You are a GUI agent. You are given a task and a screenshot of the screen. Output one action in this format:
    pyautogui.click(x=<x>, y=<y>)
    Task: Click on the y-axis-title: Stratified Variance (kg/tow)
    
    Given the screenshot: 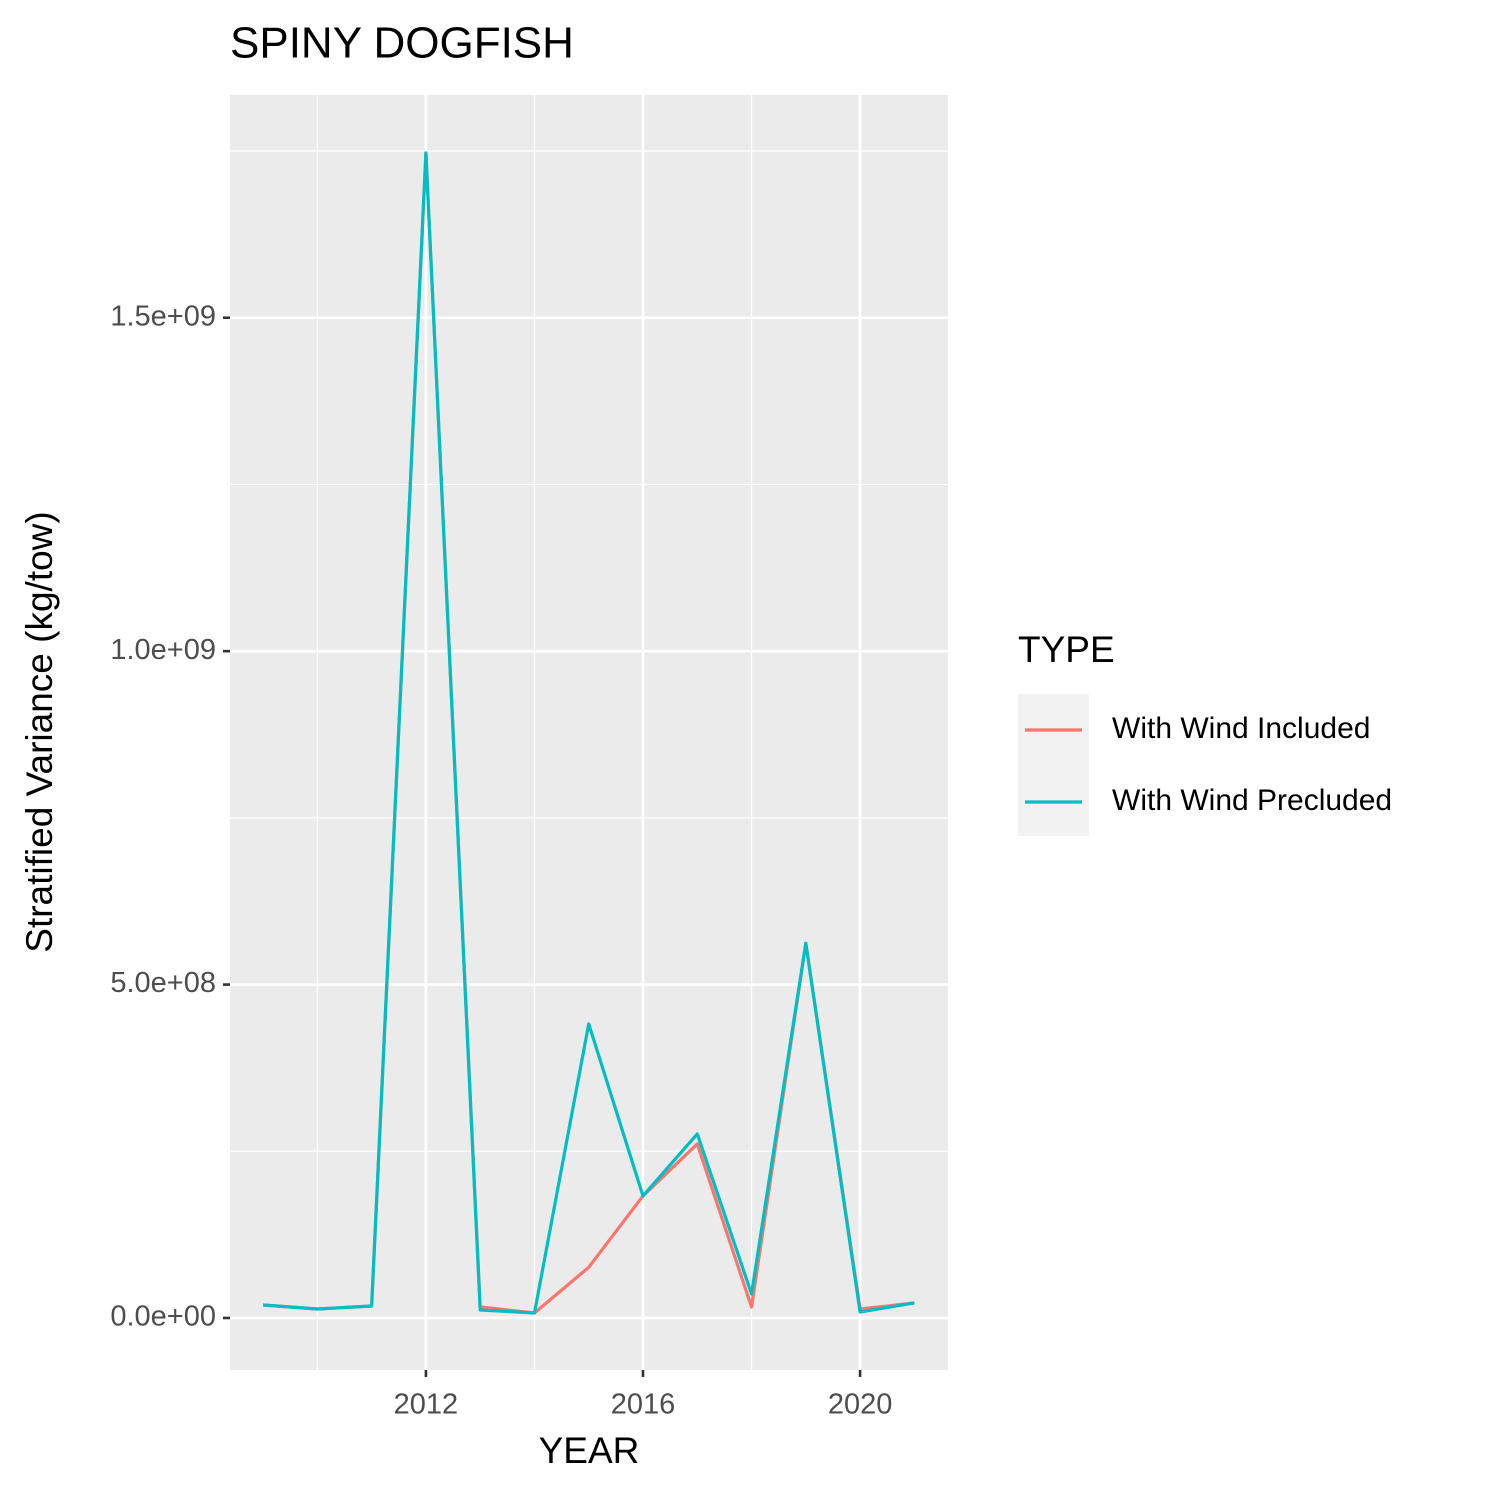 What is the action you would take?
    pyautogui.click(x=39, y=731)
    